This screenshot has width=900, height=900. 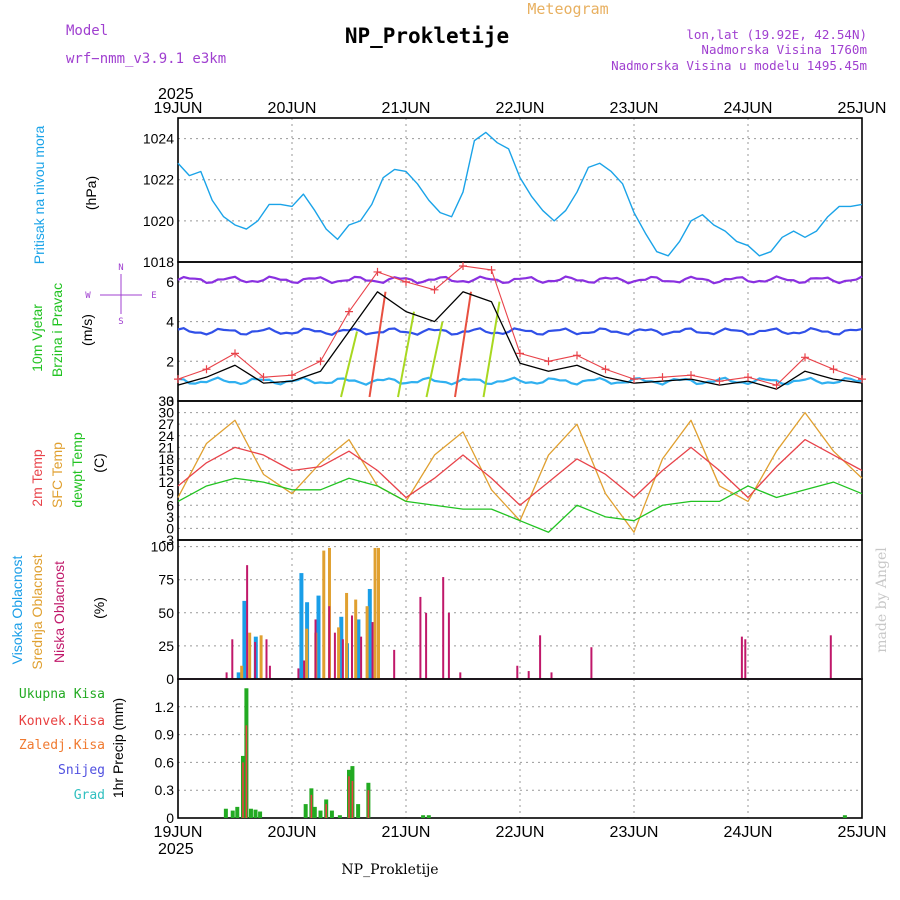 What do you see at coordinates (776, 34) in the screenshot?
I see `coords-label: lon,lat (19.92E, 42.54N)` at bounding box center [776, 34].